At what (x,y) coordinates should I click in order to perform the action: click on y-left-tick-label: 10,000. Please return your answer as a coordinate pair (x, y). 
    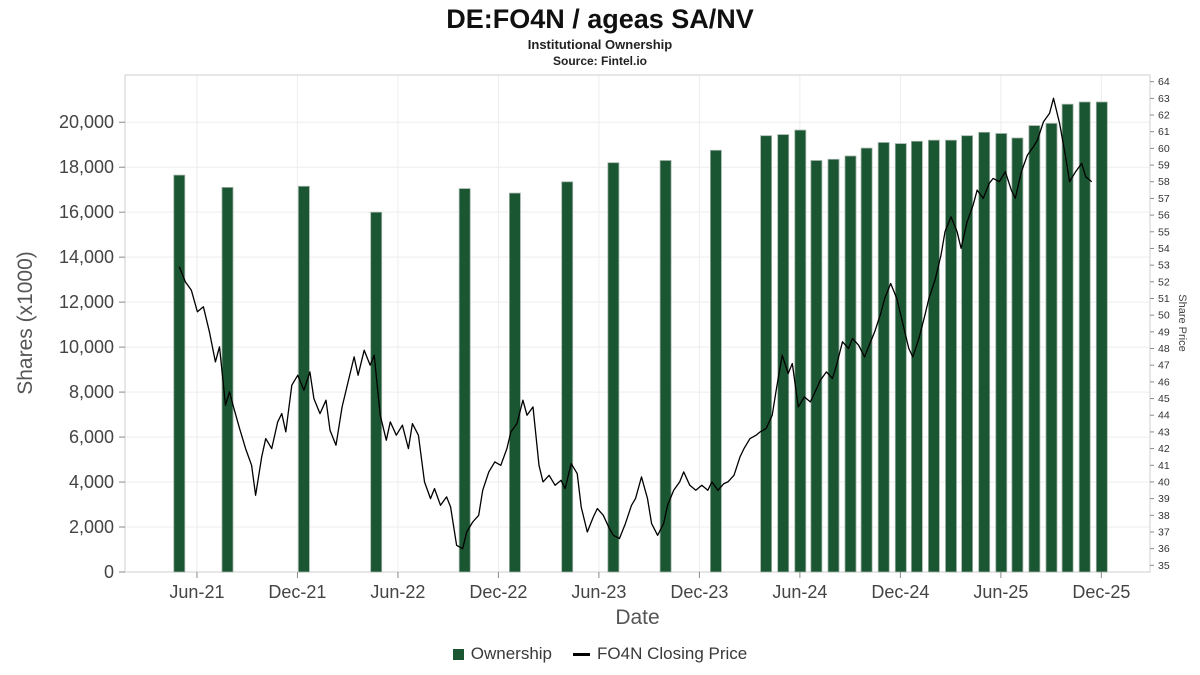
    Looking at the image, I should click on (86, 347).